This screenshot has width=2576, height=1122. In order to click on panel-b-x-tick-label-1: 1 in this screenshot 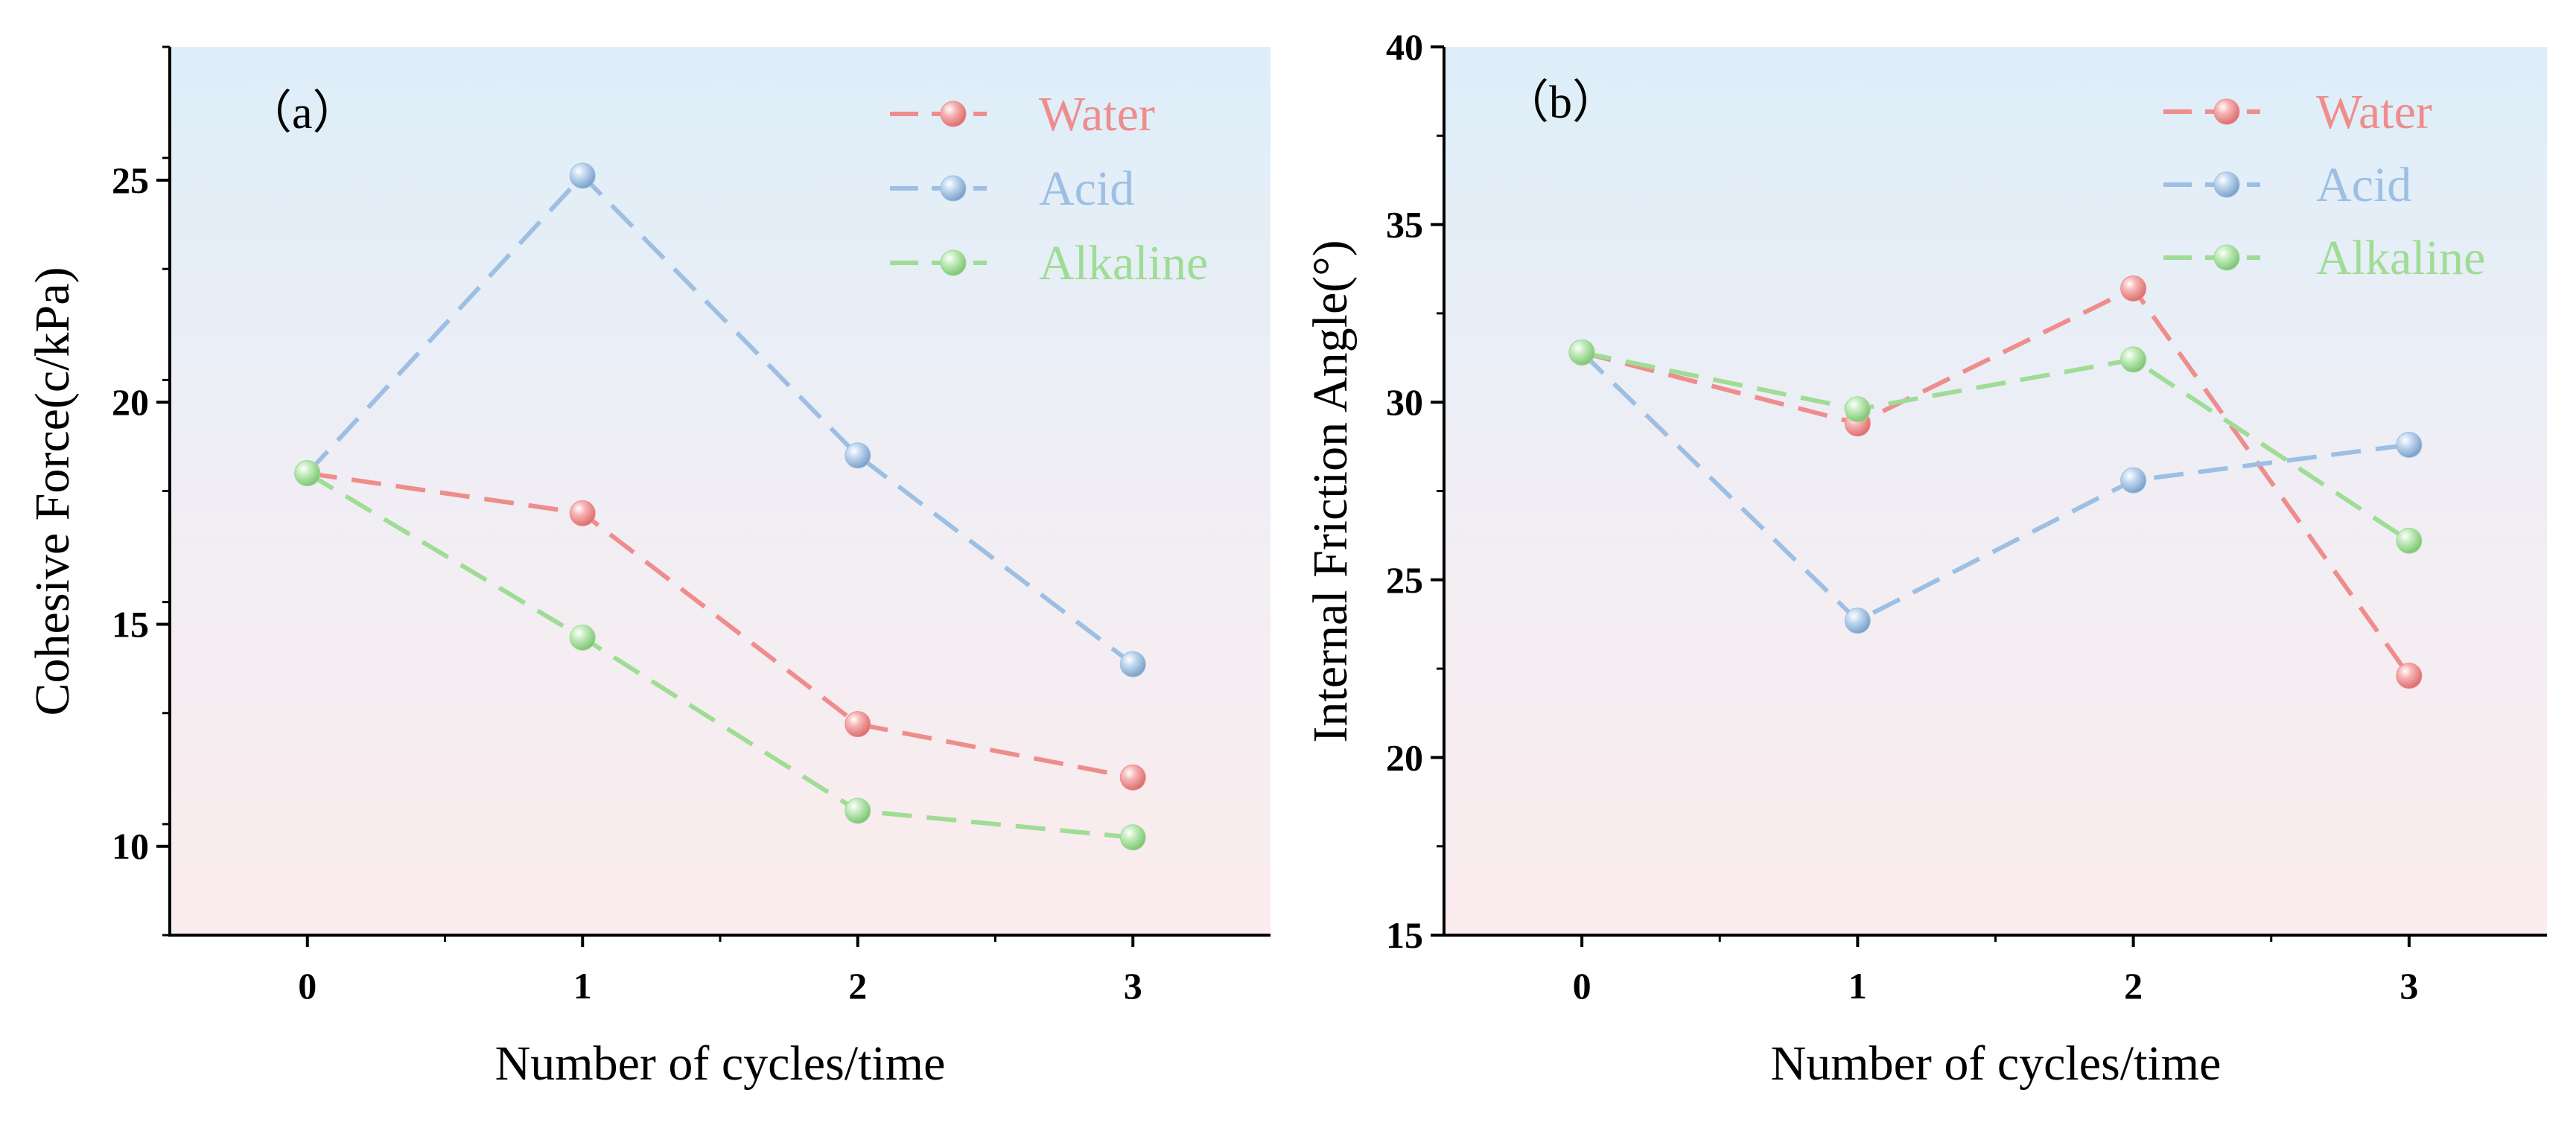, I will do `click(1857, 986)`.